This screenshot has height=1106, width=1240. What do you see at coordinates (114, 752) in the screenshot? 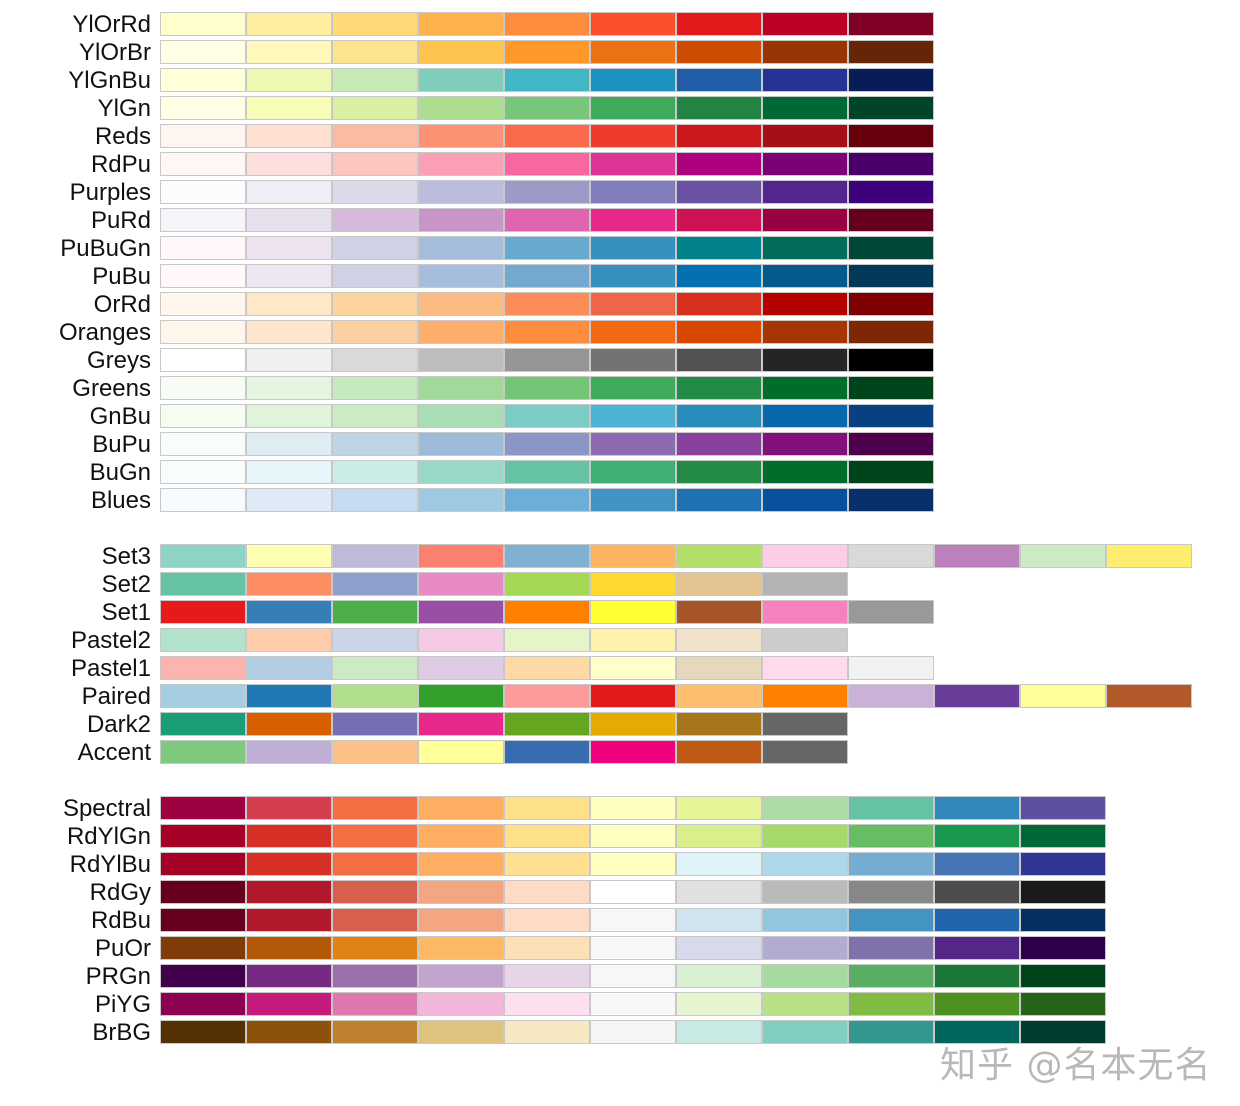
I see `palette-label: Accent` at bounding box center [114, 752].